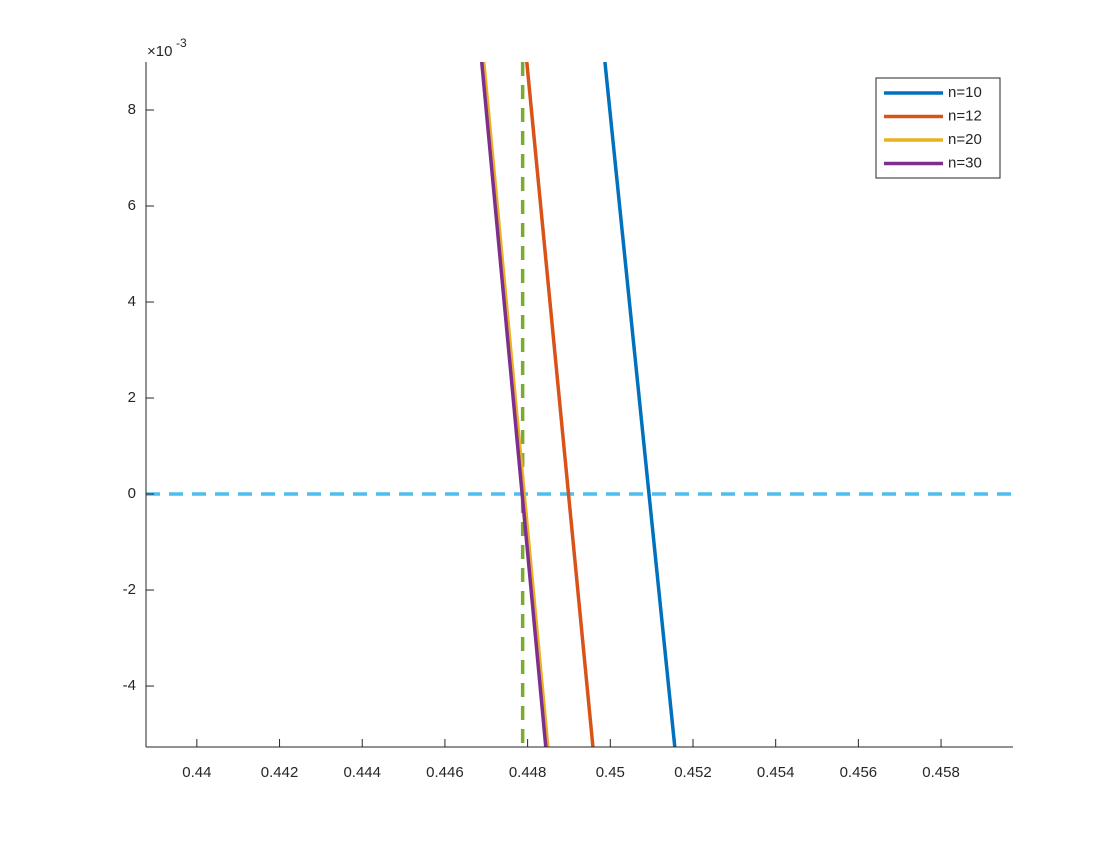 This screenshot has height=845, width=1120. What do you see at coordinates (196, 772) in the screenshot?
I see `x-tick-label: 0.44` at bounding box center [196, 772].